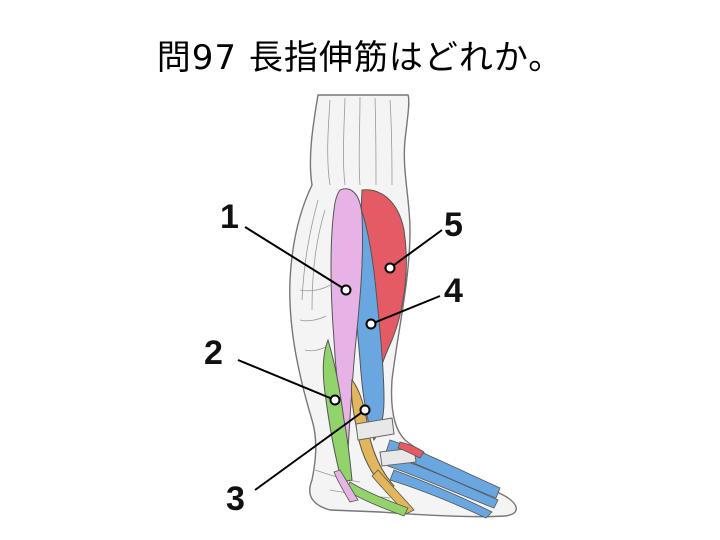 The image size is (720, 540). What do you see at coordinates (360, 58) in the screenshot?
I see `question-title: 問97 長指伸筋はどれか。` at bounding box center [360, 58].